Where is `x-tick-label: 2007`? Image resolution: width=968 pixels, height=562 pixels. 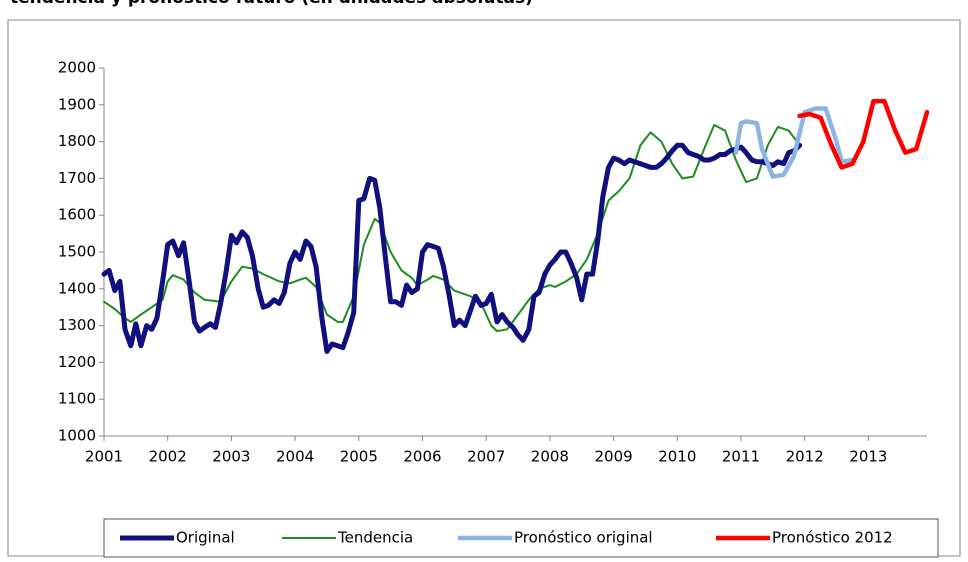 x-tick-label: 2007 is located at coordinates (486, 457).